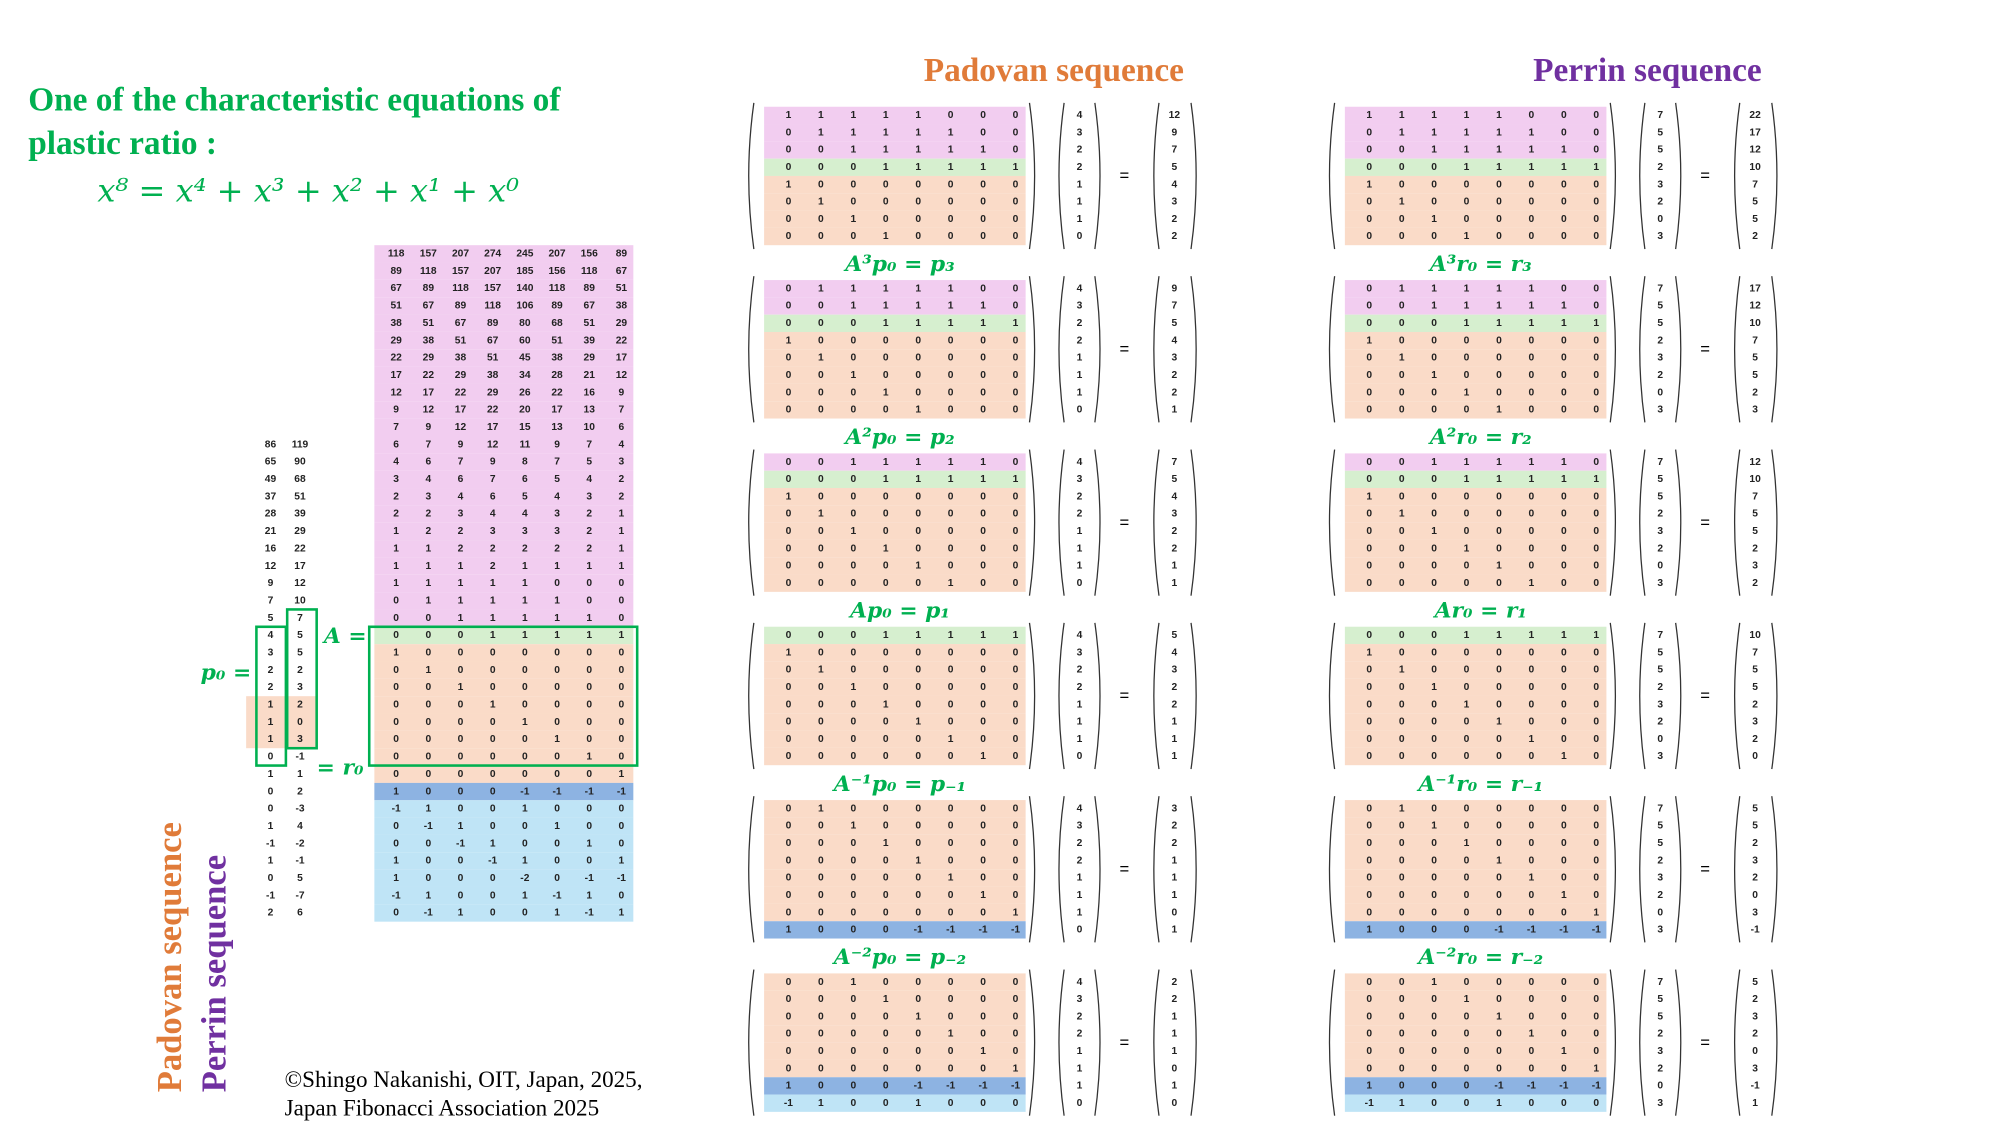 This screenshot has width=2000, height=1125. I want to click on matrix-cell: 207, so click(556, 254).